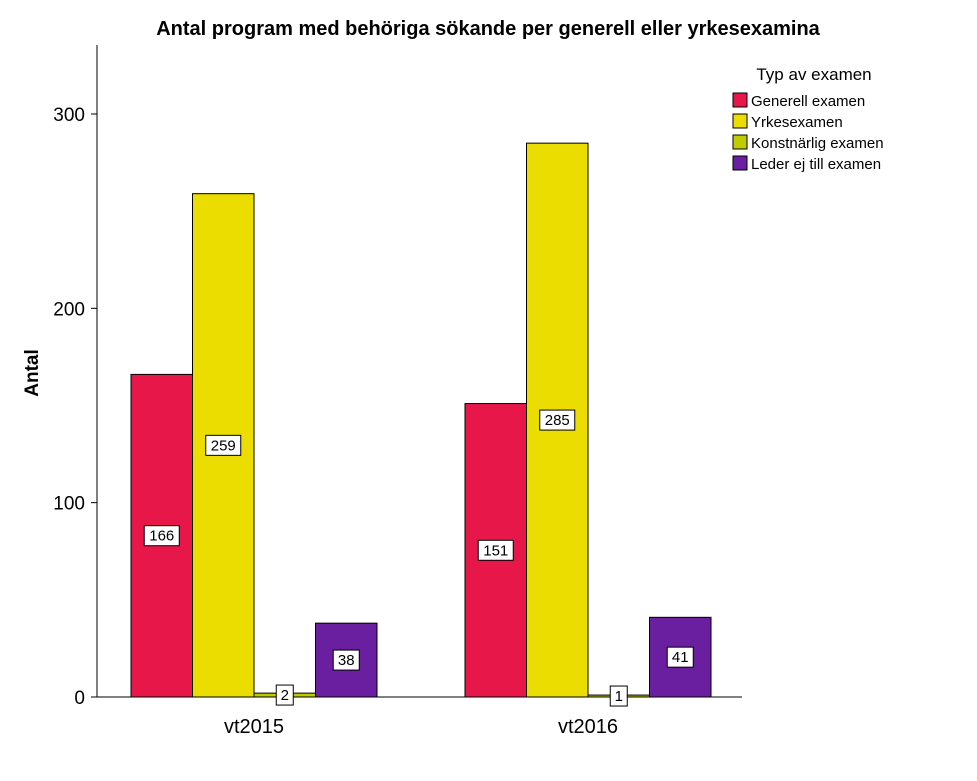 The width and height of the screenshot is (977, 781). I want to click on y-axis-ticks: 0 100 200 300, so click(75, 407).